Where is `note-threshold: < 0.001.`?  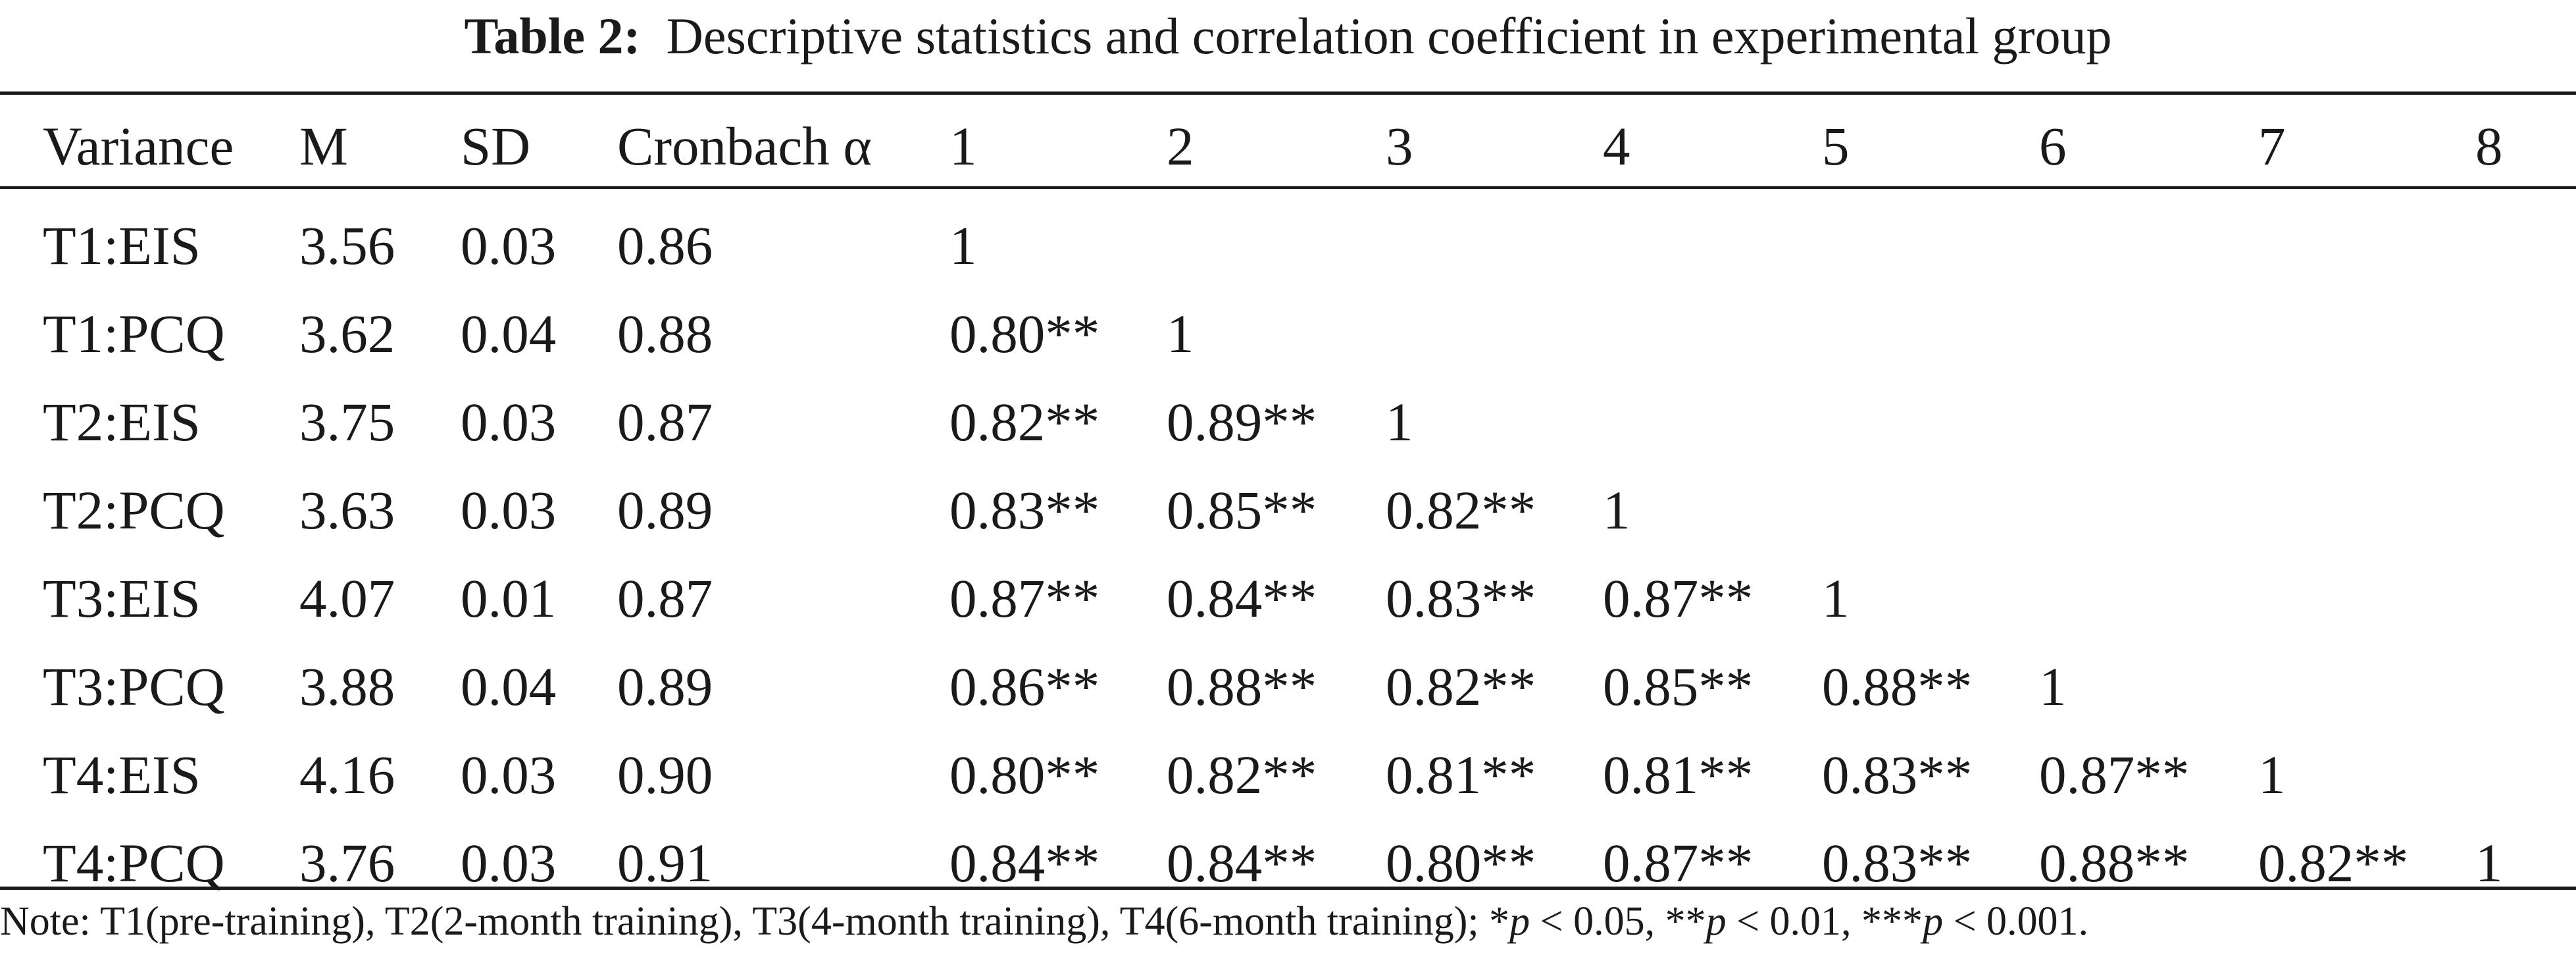 note-threshold: < 0.001. is located at coordinates (2016, 921).